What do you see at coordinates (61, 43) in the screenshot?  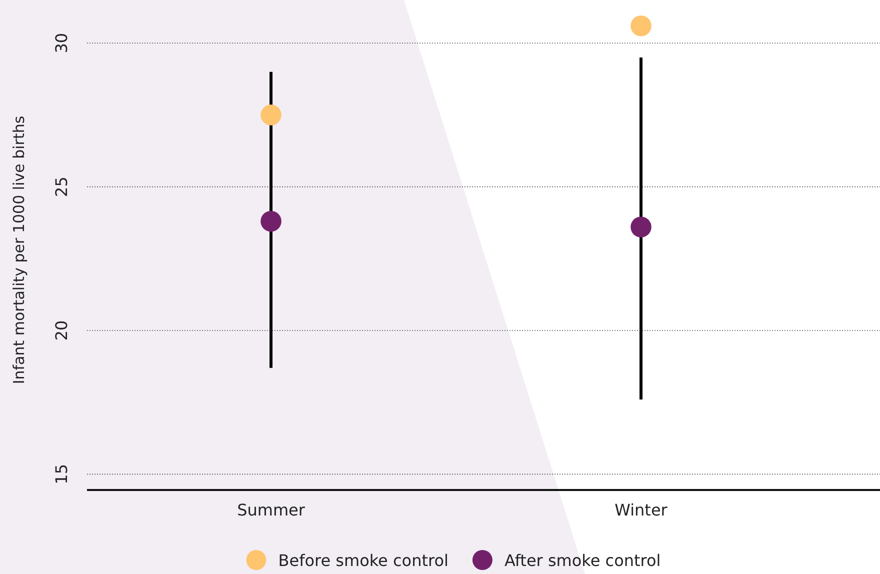 I see `y-tick-label: 30` at bounding box center [61, 43].